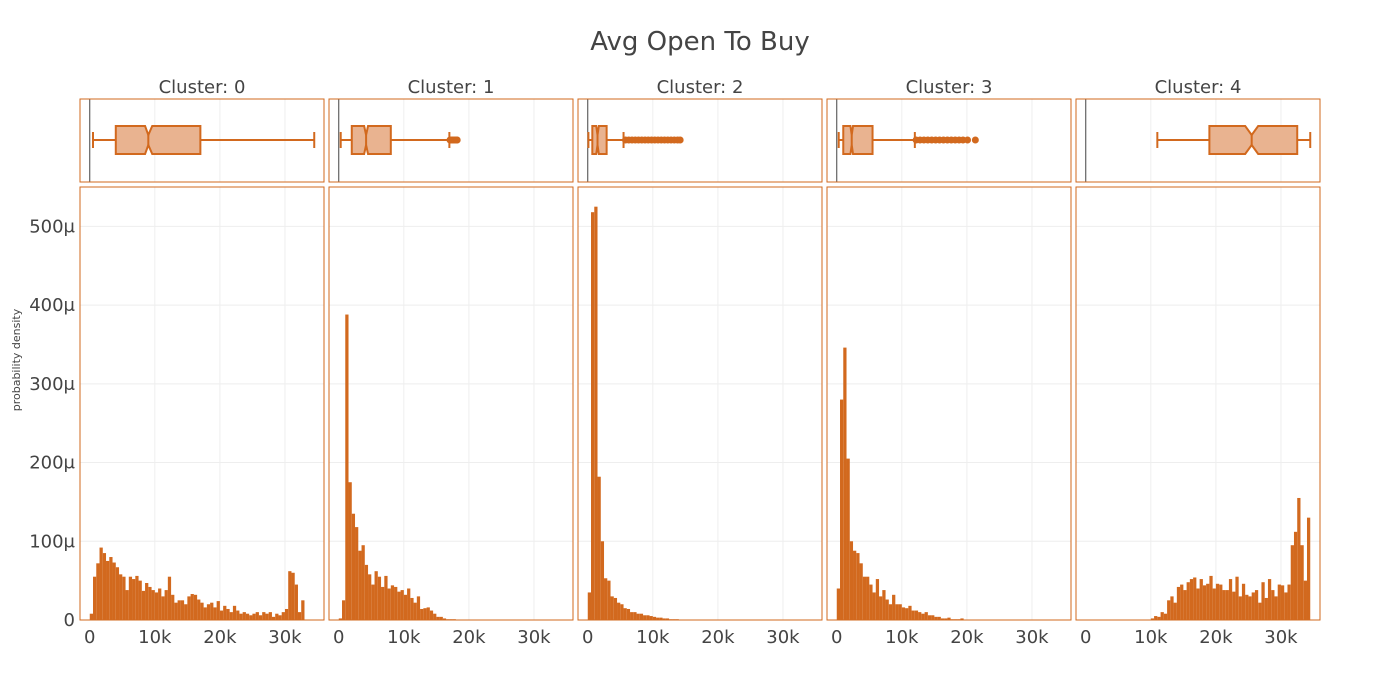  What do you see at coordinates (534, 637) in the screenshot?
I see `x-tick-label: 30k` at bounding box center [534, 637].